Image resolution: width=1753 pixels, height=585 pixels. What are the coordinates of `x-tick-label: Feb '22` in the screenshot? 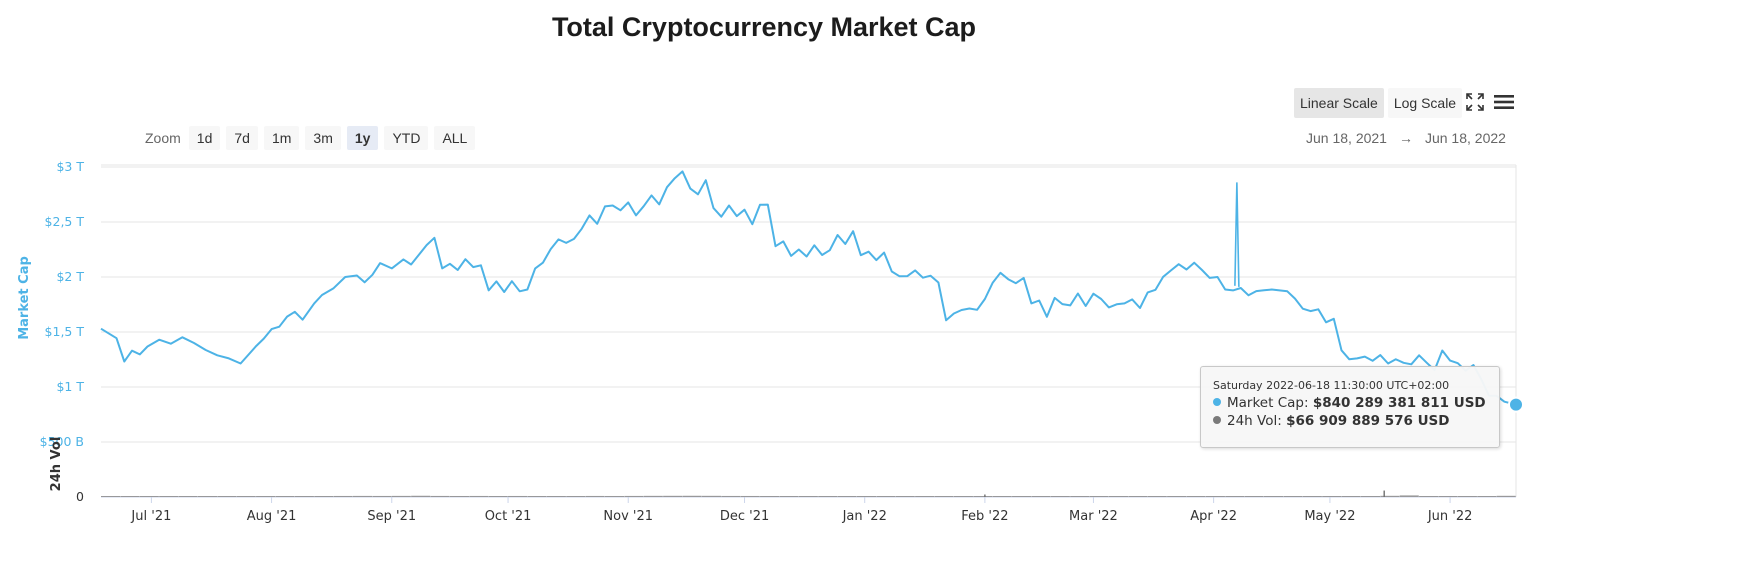 It's located at (984, 516).